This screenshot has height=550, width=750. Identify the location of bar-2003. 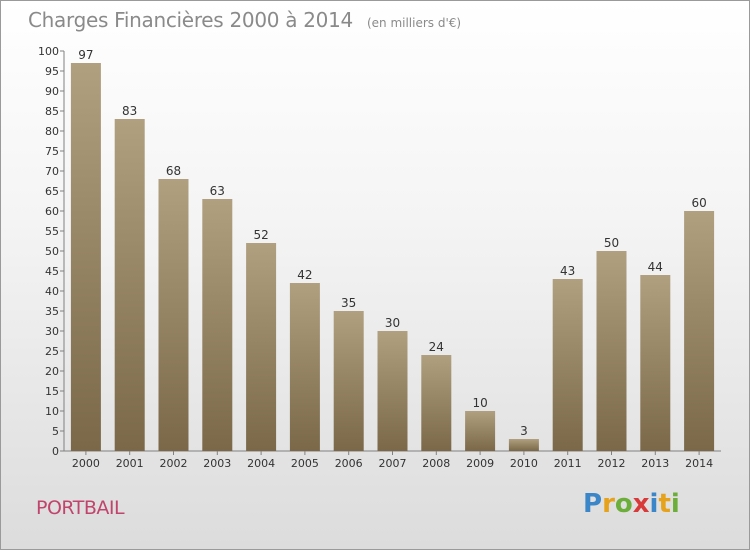
(217, 325).